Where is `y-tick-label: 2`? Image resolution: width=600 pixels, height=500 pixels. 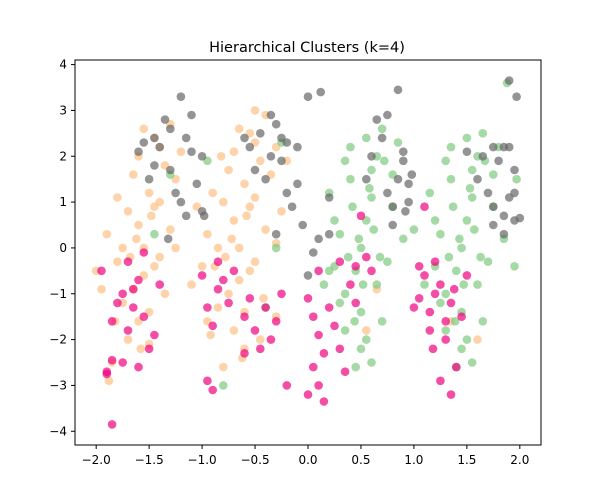
y-tick-label: 2 is located at coordinates (63, 156).